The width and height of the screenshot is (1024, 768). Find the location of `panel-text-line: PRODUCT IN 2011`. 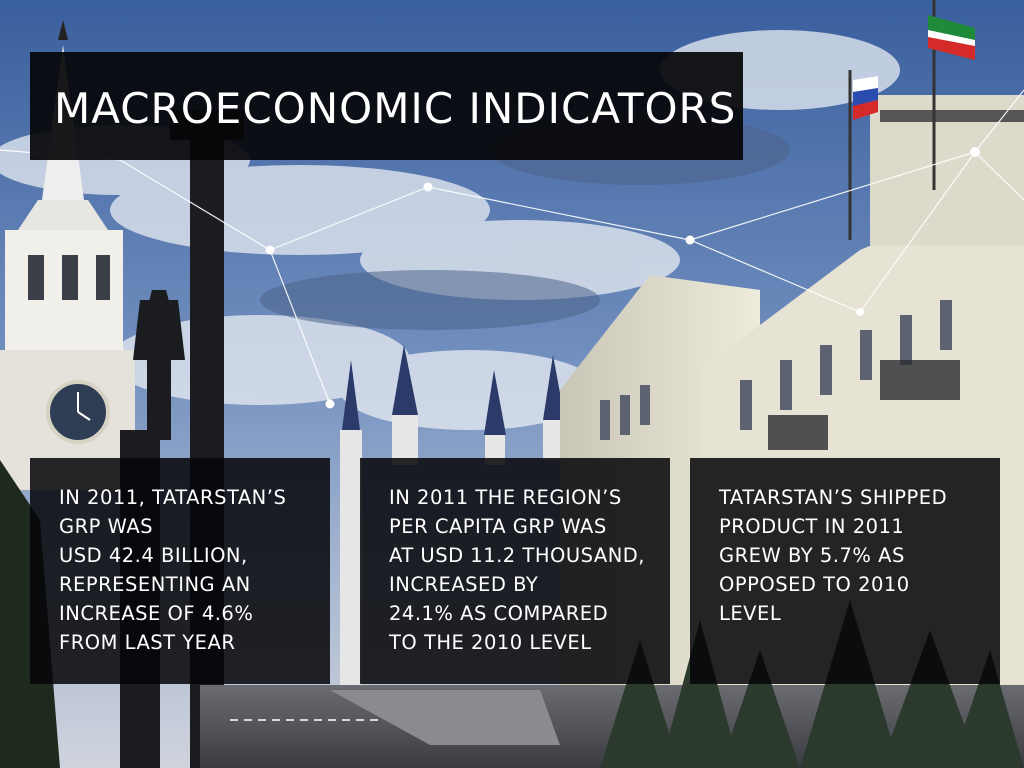

panel-text-line: PRODUCT IN 2011 is located at coordinates (812, 526).